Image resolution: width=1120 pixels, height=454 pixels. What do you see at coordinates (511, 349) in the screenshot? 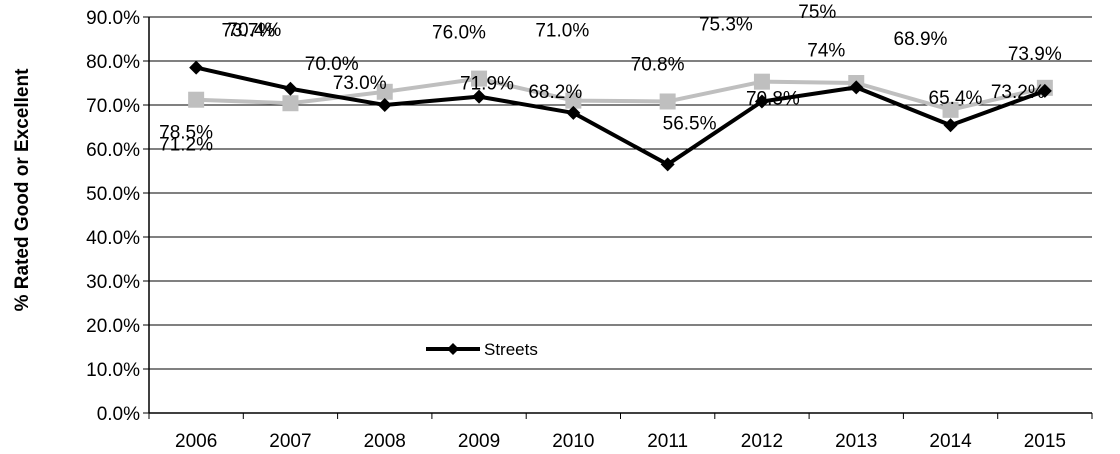
I see `legend-label-streets: Streets` at bounding box center [511, 349].